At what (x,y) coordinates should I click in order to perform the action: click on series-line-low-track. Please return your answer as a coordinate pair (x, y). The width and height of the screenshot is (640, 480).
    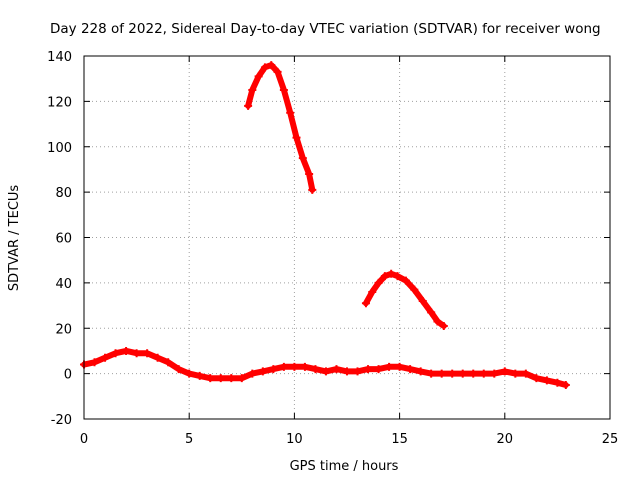
    Looking at the image, I should click on (325, 367).